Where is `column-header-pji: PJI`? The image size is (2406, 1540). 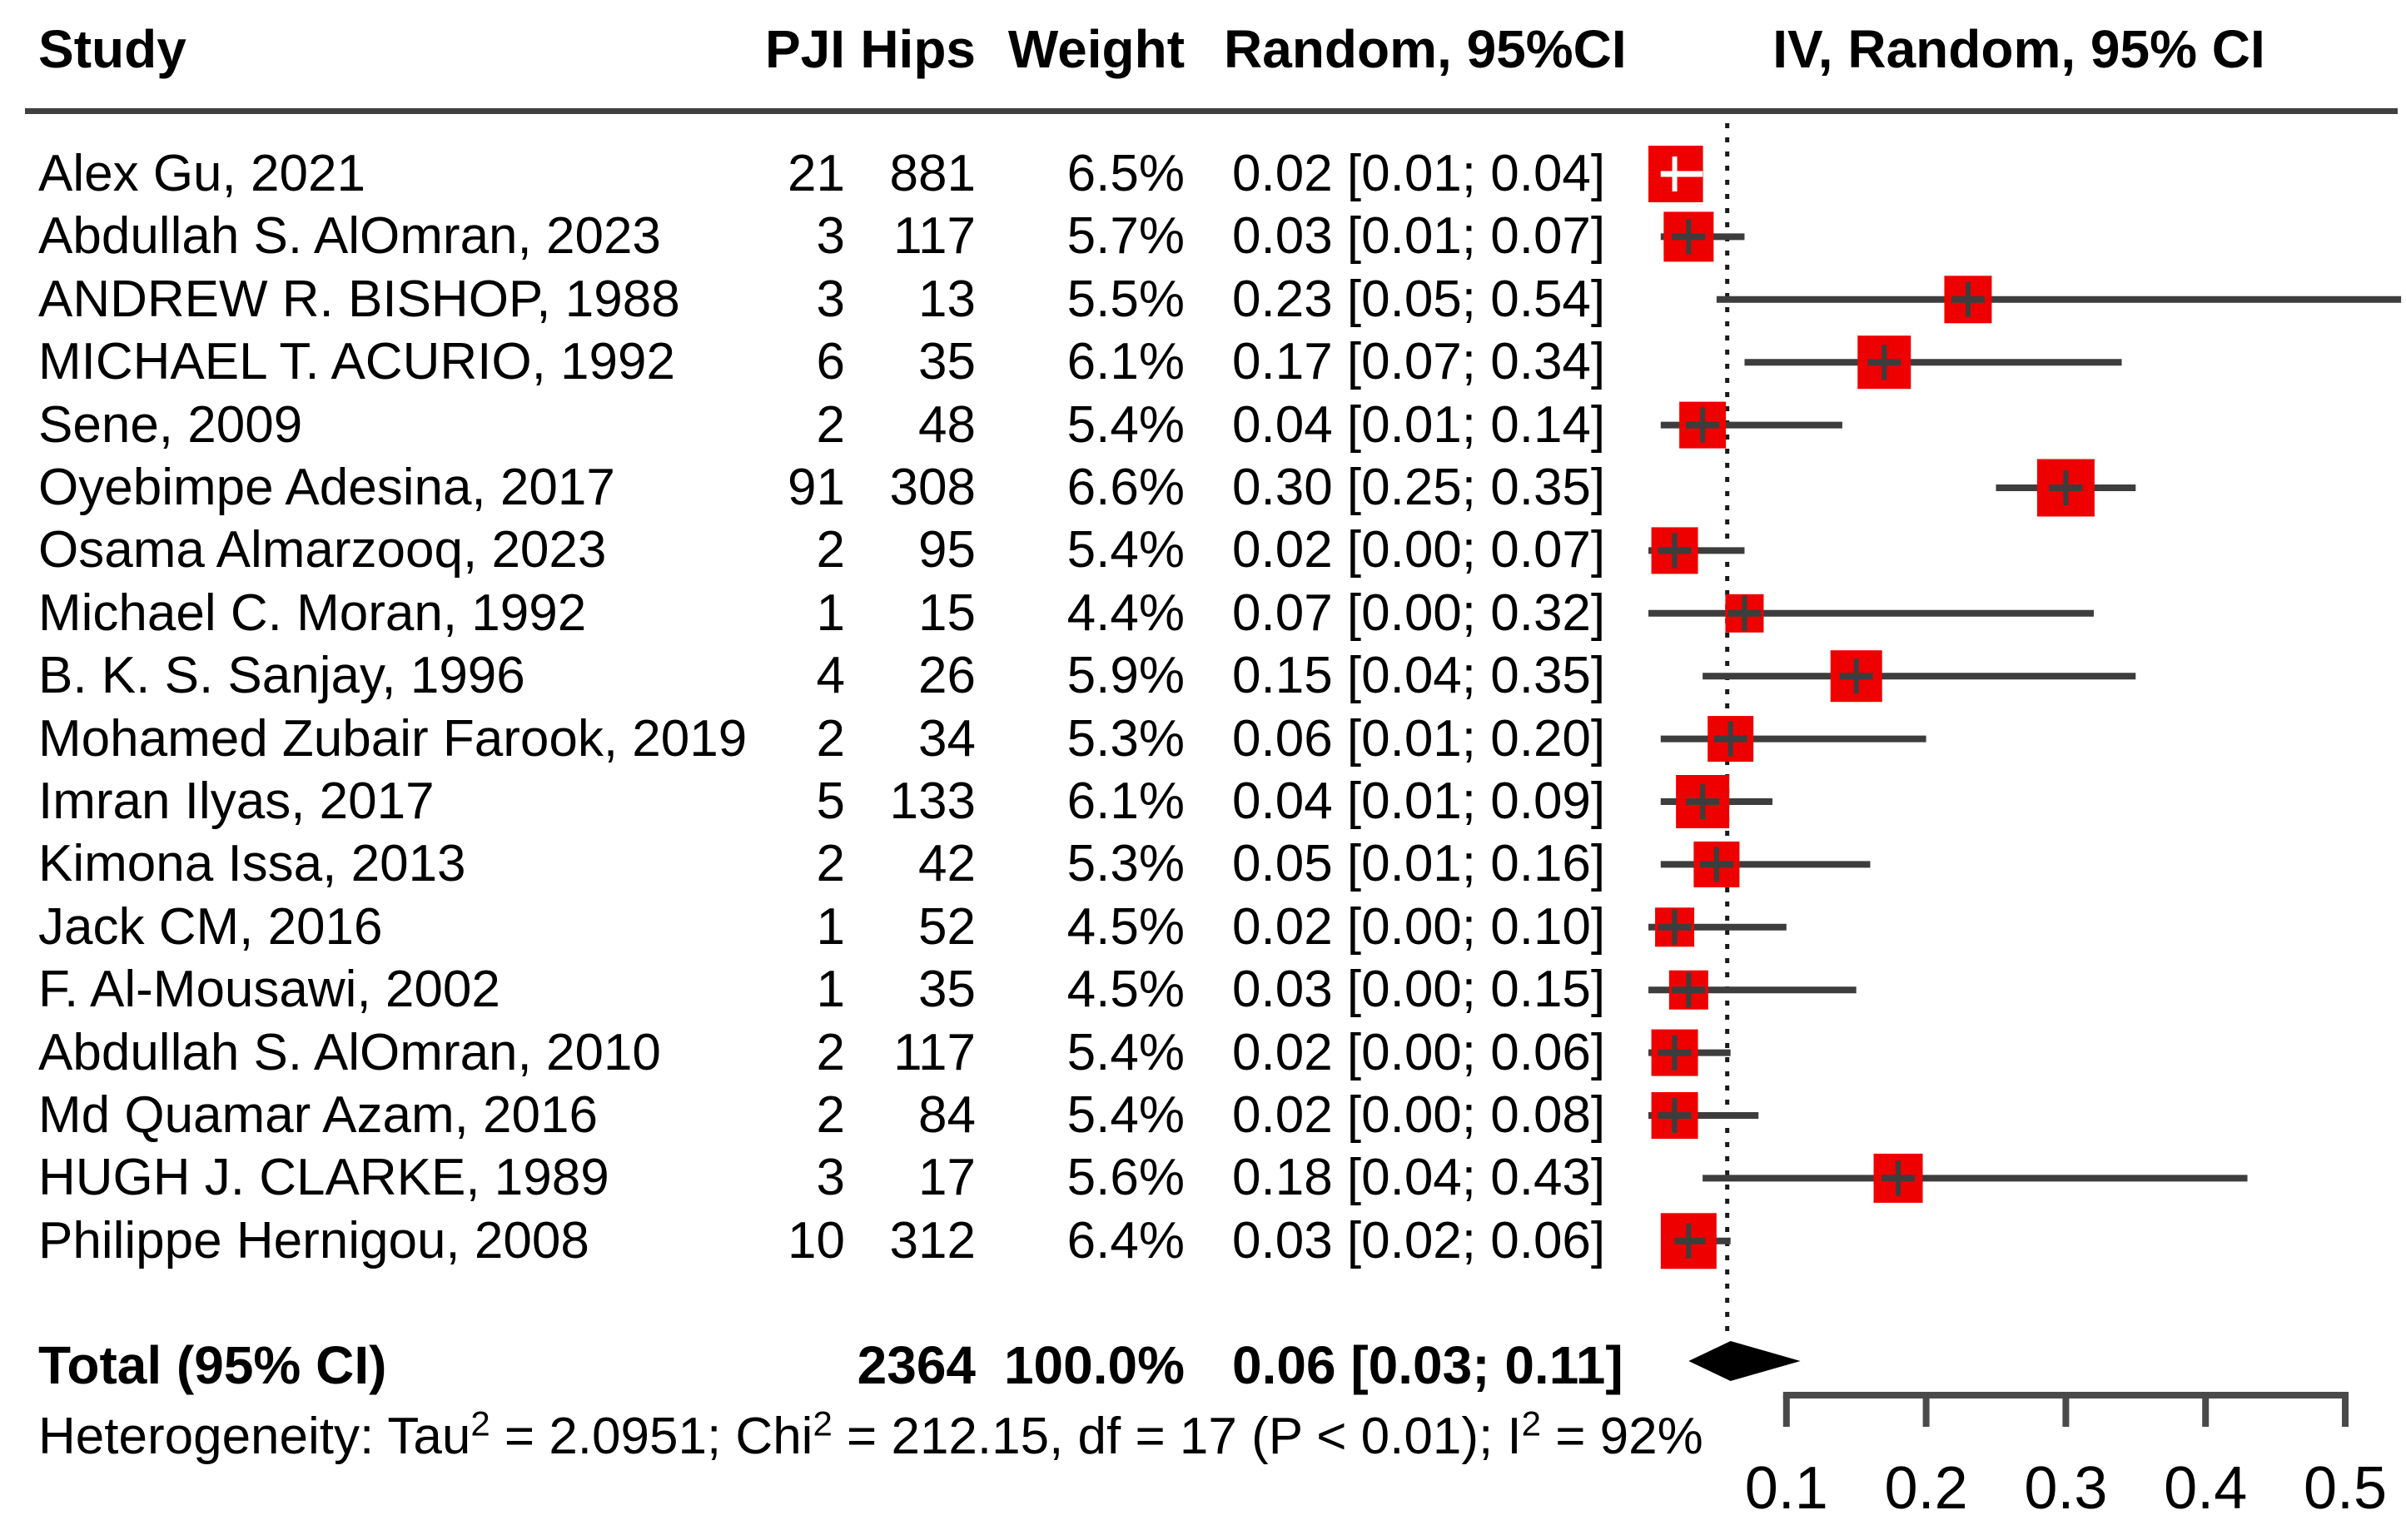
column-header-pji: PJI is located at coordinates (804, 49).